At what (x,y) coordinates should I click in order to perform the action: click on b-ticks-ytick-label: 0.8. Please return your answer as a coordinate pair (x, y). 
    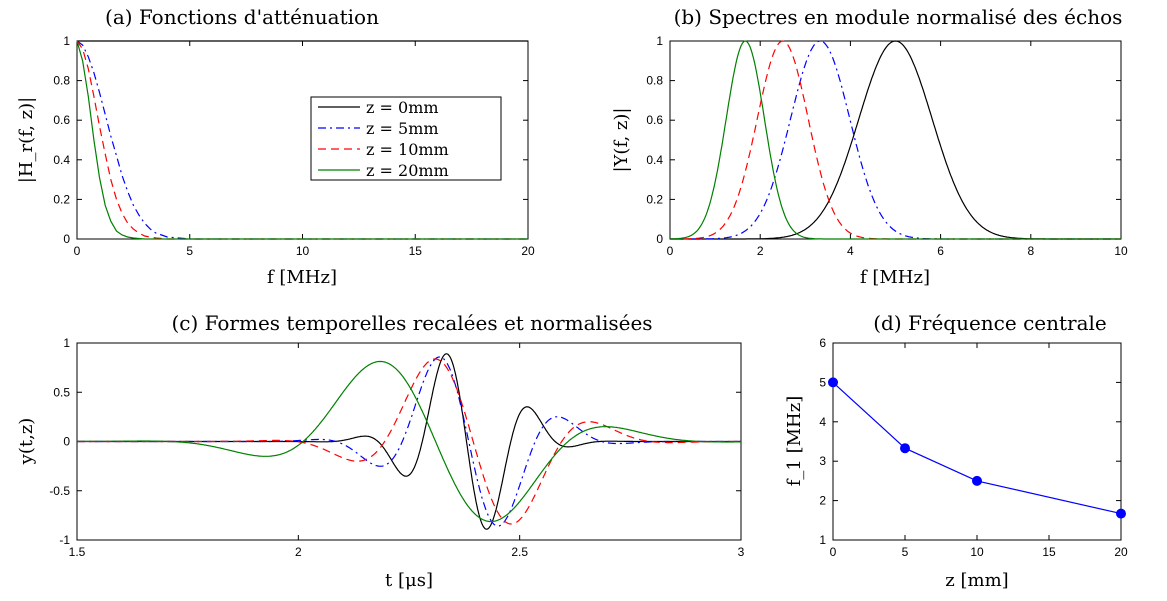
    Looking at the image, I should click on (654, 81).